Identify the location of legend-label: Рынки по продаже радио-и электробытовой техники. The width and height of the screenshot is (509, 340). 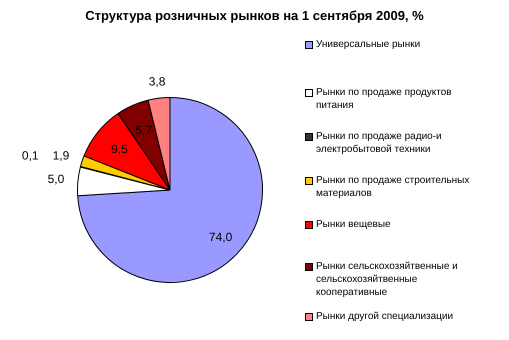
(379, 143).